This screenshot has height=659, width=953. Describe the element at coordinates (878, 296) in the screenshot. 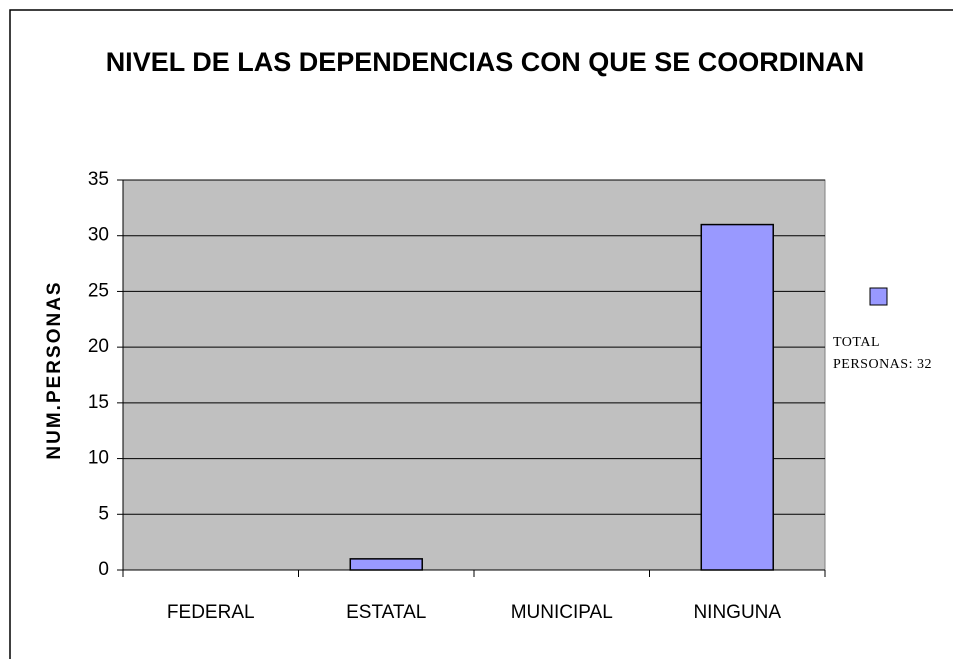

I see `legend-swatch` at that location.